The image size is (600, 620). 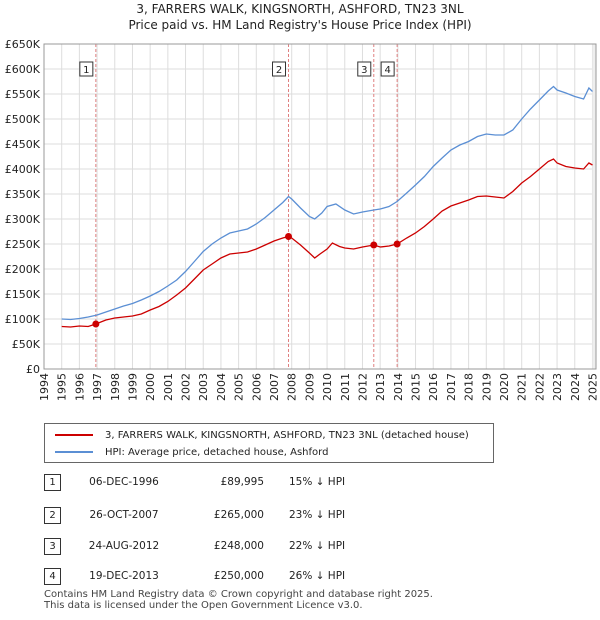 What do you see at coordinates (451, 387) in the screenshot?
I see `x-tick-label: 2017` at bounding box center [451, 387].